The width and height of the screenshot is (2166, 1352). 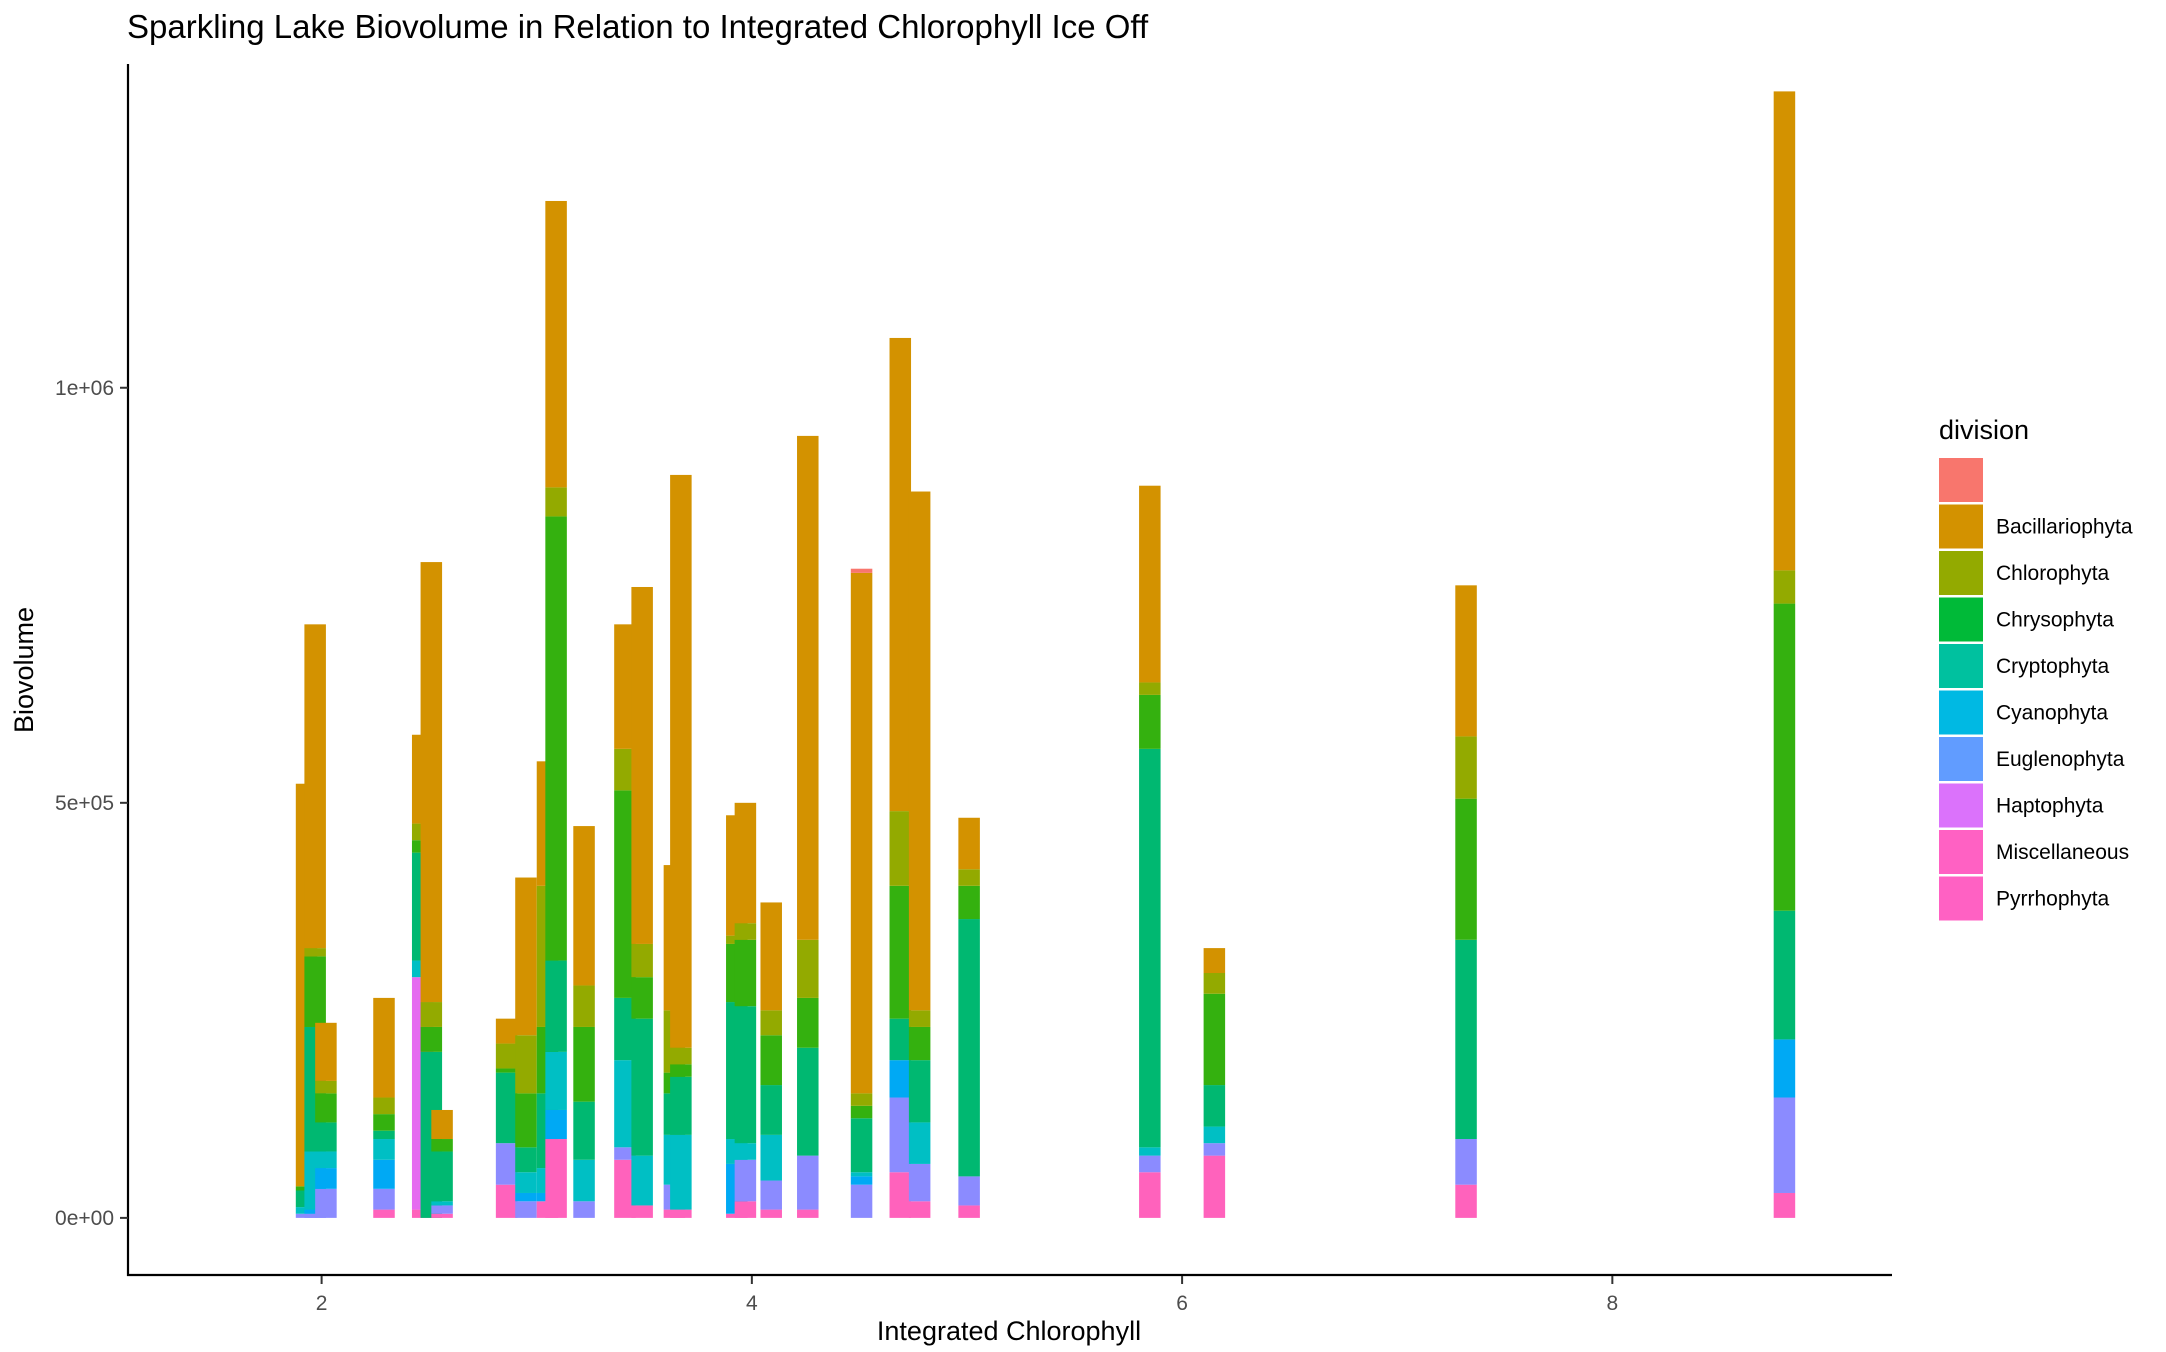 I want to click on x-tick-label-3: 8, so click(x=1612, y=1303).